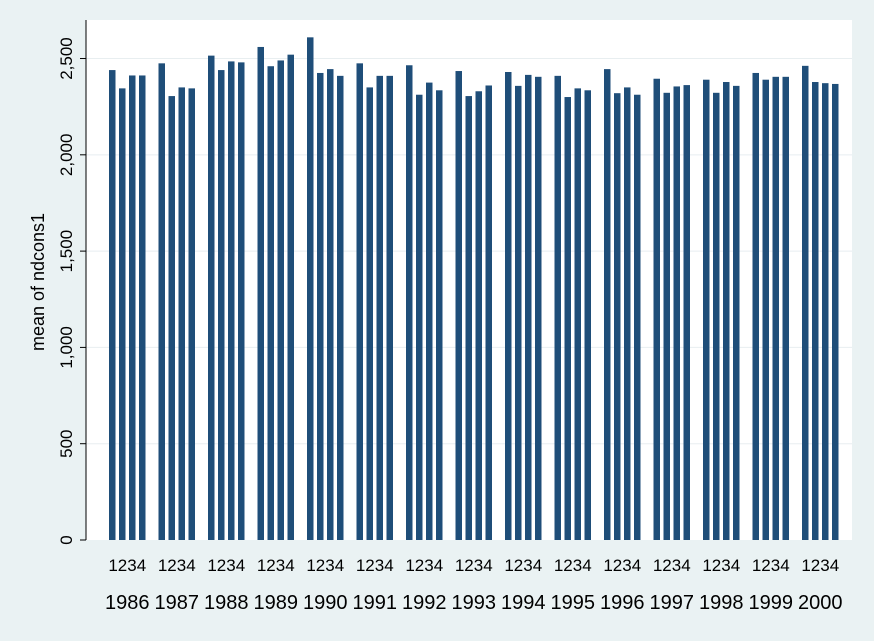 Image resolution: width=874 pixels, height=641 pixels. I want to click on year-label: 1987, so click(177, 603).